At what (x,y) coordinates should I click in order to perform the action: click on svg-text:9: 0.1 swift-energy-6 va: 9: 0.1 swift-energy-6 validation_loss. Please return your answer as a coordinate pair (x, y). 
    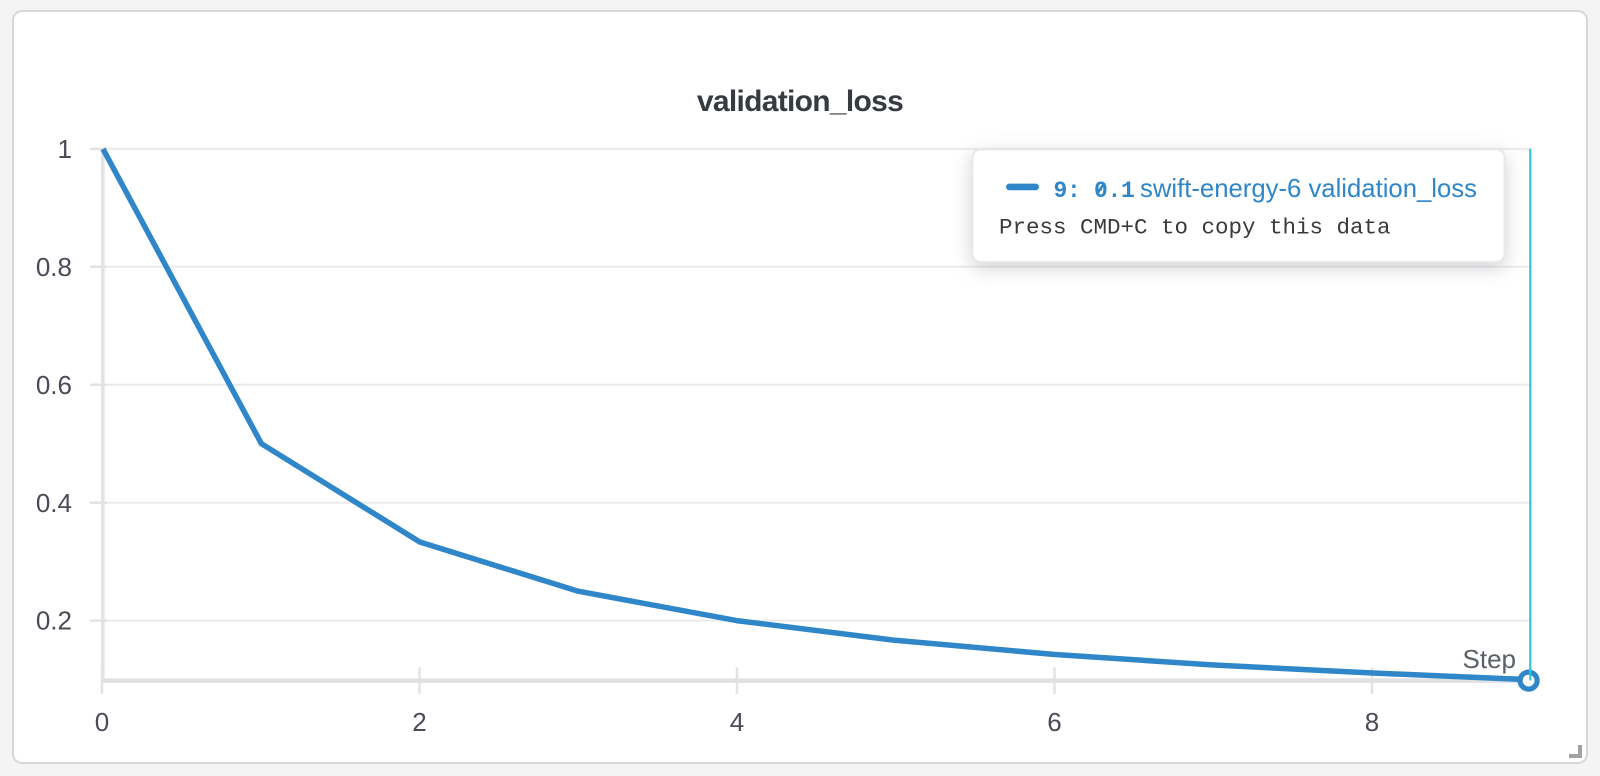
    Looking at the image, I should click on (1265, 189).